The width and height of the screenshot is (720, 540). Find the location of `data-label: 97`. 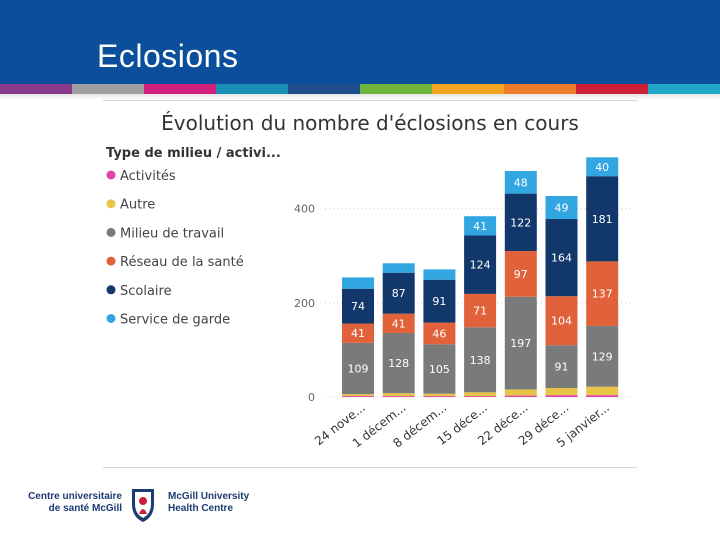

data-label: 97 is located at coordinates (521, 274).